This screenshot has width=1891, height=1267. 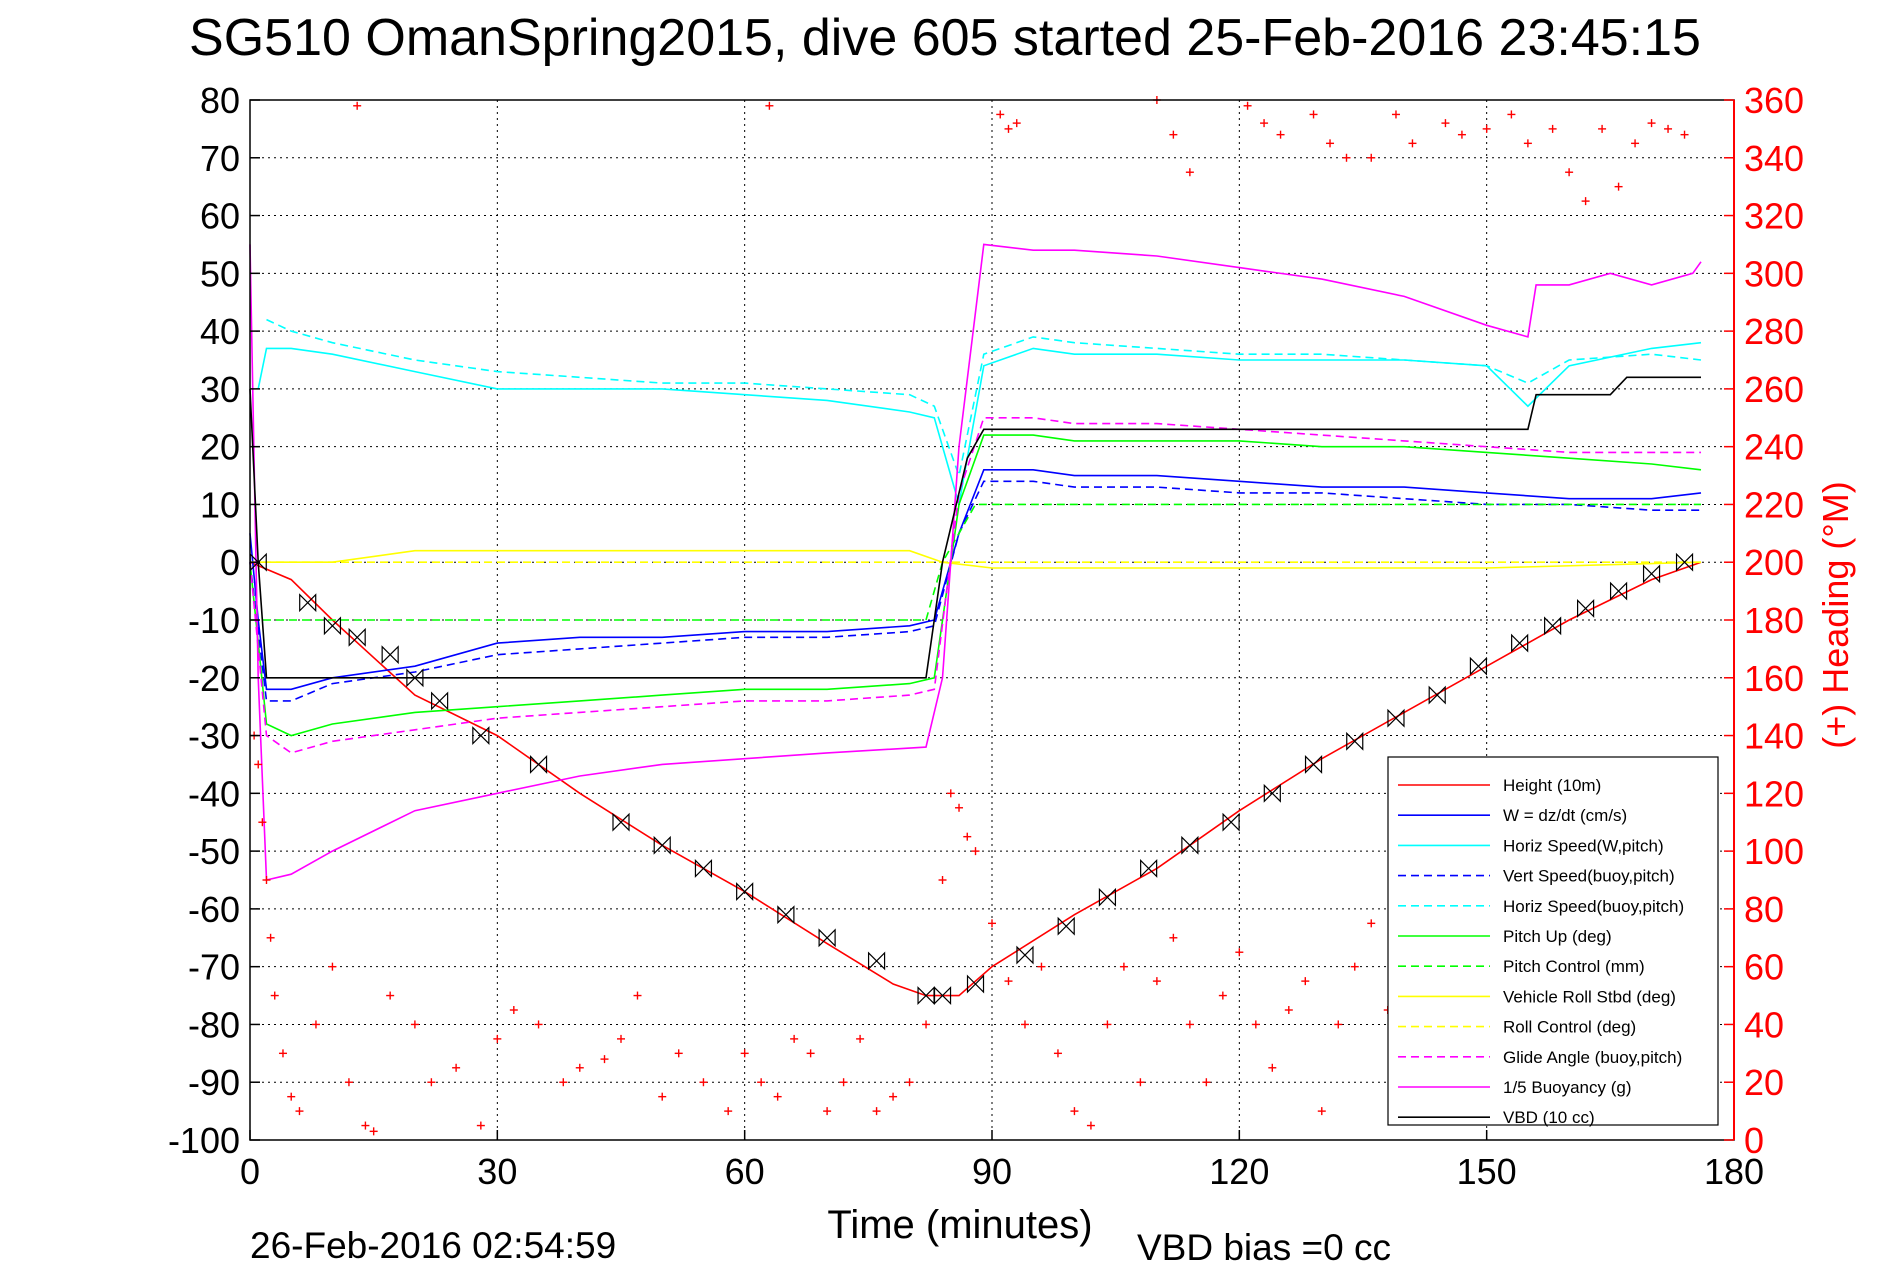 I want to click on y2-tick-label: 100, so click(x=1774, y=851).